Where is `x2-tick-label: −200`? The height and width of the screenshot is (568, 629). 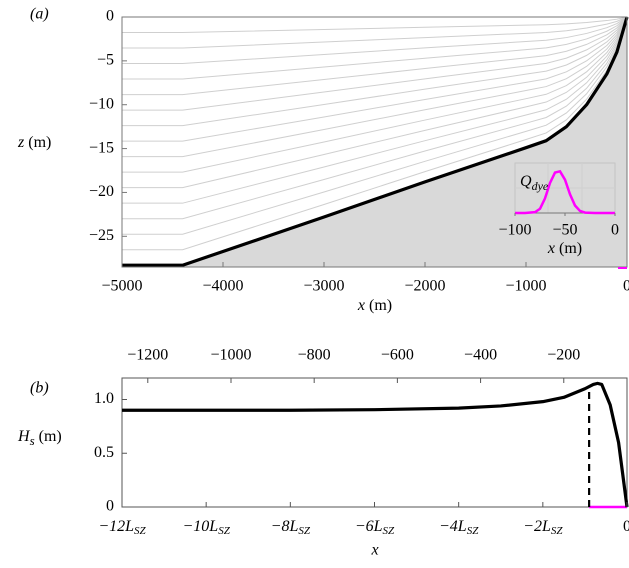
x2-tick-label: −200 is located at coordinates (563, 355).